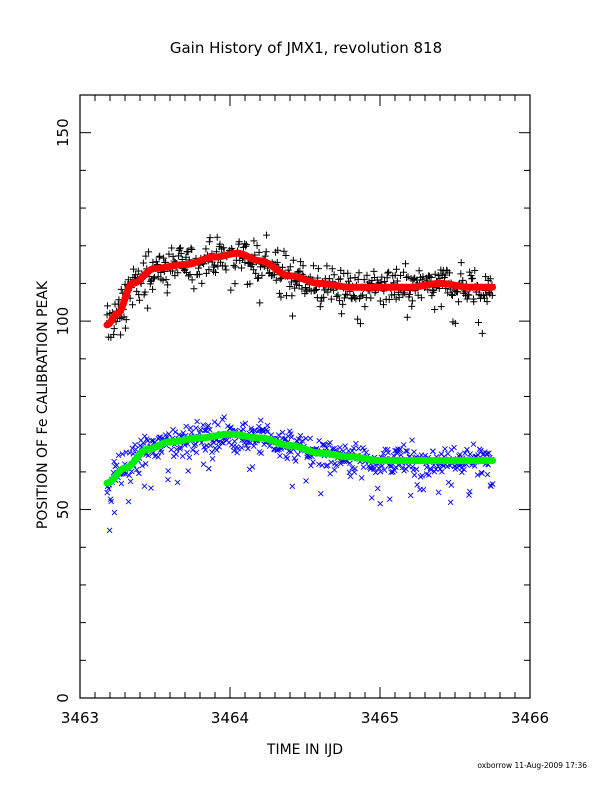 This screenshot has width=612, height=792. Describe the element at coordinates (306, 48) in the screenshot. I see `chart-title: Gain History of JMX1, revolution 818` at that location.